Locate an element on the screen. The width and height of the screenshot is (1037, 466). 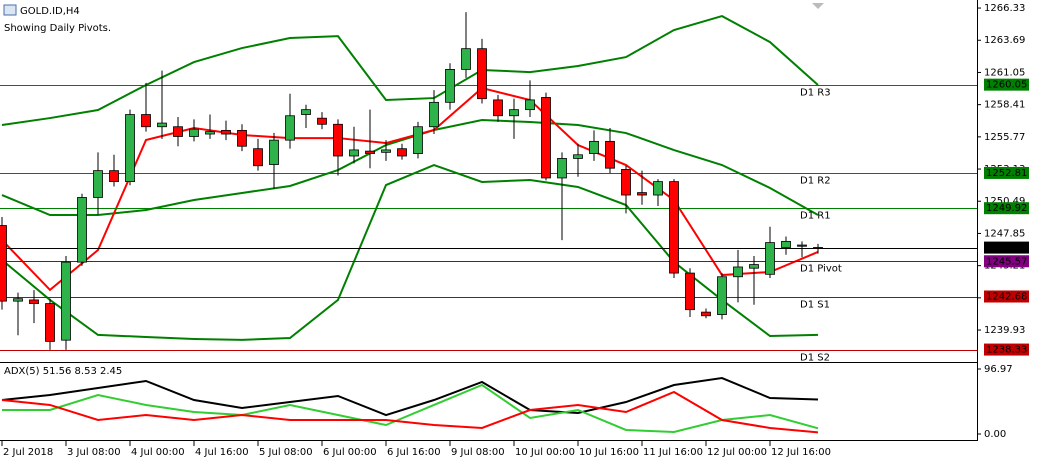
y-tick-label: 1255.77 is located at coordinates (1004, 137).